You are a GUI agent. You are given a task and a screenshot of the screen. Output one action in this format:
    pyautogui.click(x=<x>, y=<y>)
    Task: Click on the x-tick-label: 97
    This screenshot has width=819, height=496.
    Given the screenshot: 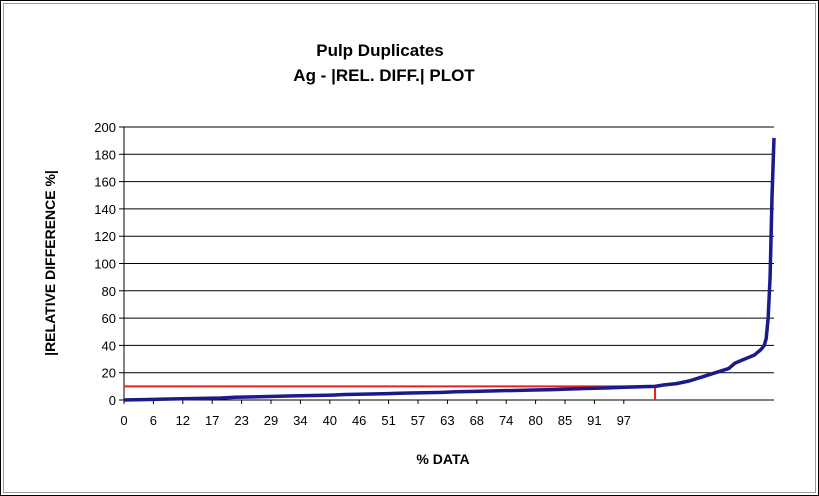 What is the action you would take?
    pyautogui.click(x=624, y=420)
    